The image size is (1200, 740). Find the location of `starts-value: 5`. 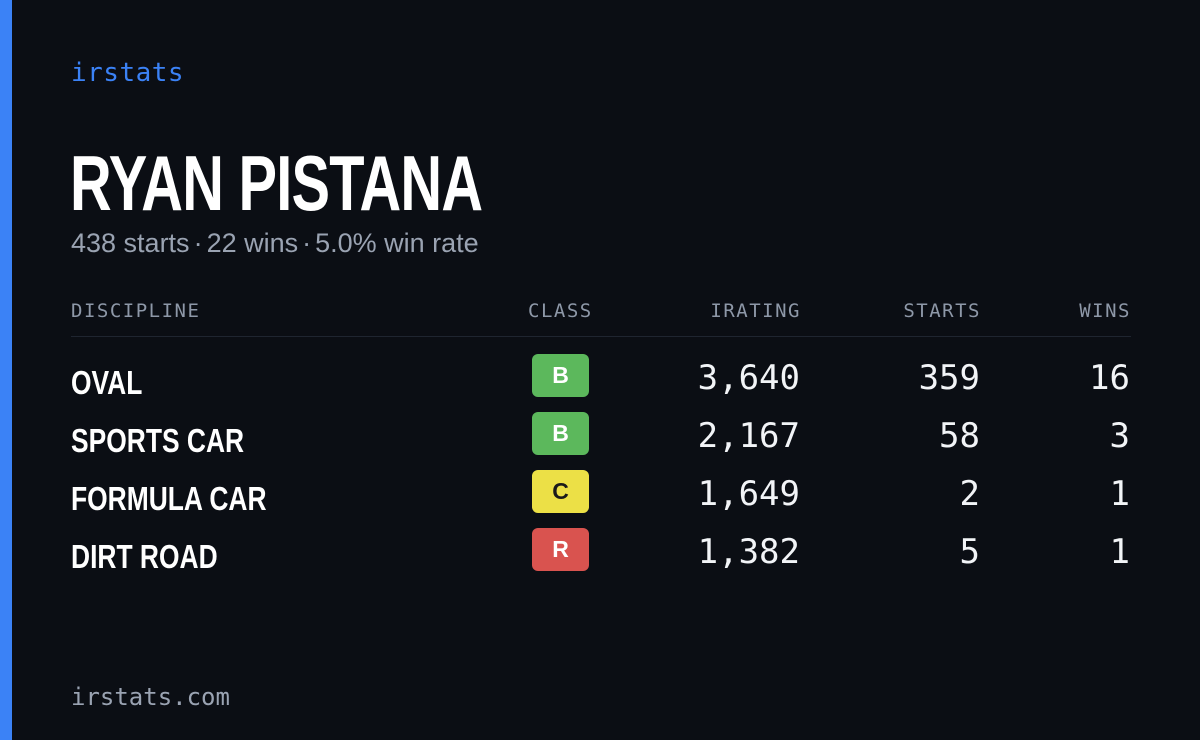

starts-value: 5 is located at coordinates (969, 552).